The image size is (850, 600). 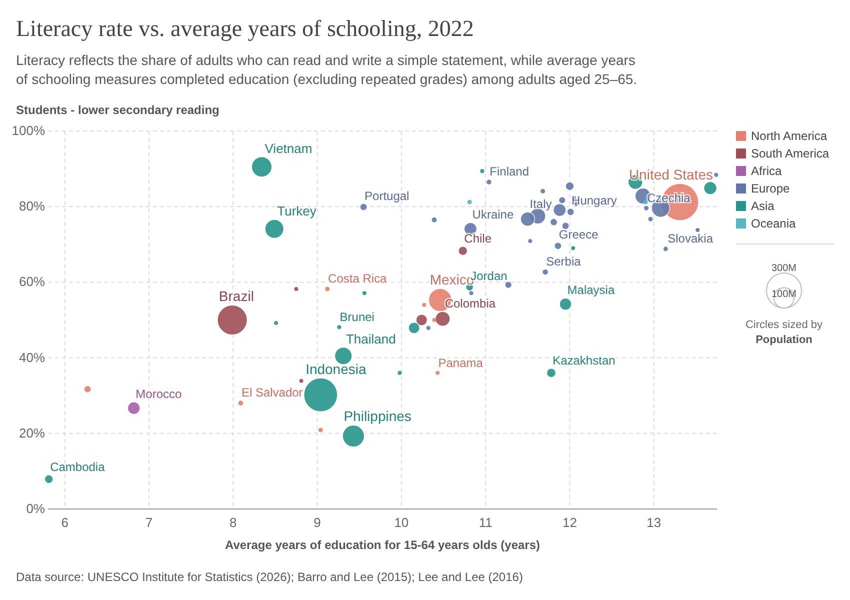 What do you see at coordinates (371, 338) in the screenshot?
I see `annotation: Thailand` at bounding box center [371, 338].